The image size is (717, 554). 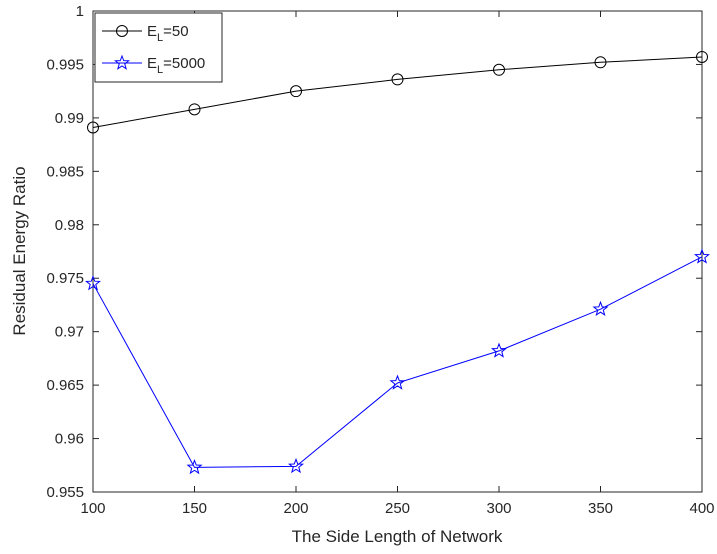 I want to click on y-tick-label: 0.985, so click(x=65, y=171).